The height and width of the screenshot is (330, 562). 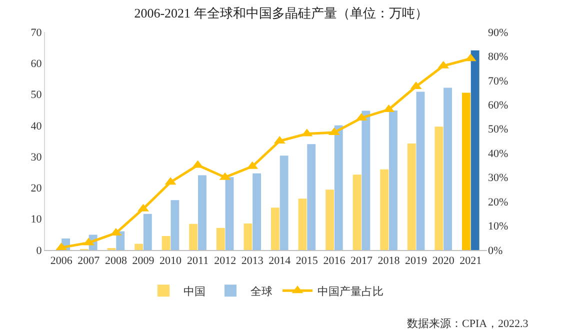 I want to click on chart-title: 2006-2021 年全球和中国多晶硅产量（单位：万吨）, so click(x=281, y=12).